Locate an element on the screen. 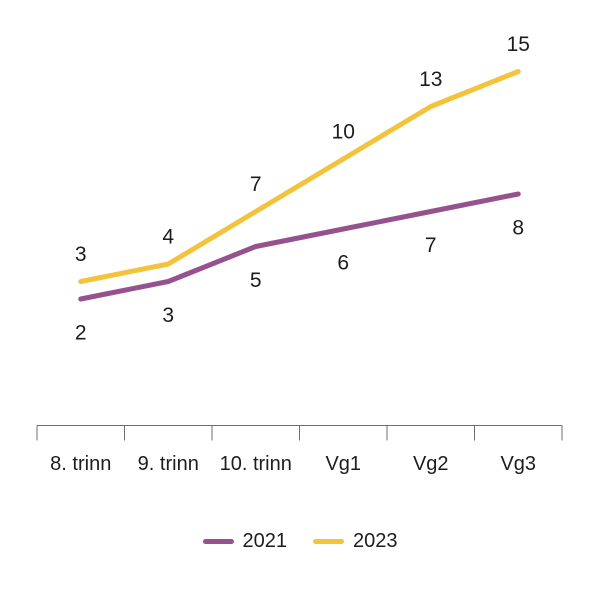  value-label-2023: 3 is located at coordinates (81, 254).